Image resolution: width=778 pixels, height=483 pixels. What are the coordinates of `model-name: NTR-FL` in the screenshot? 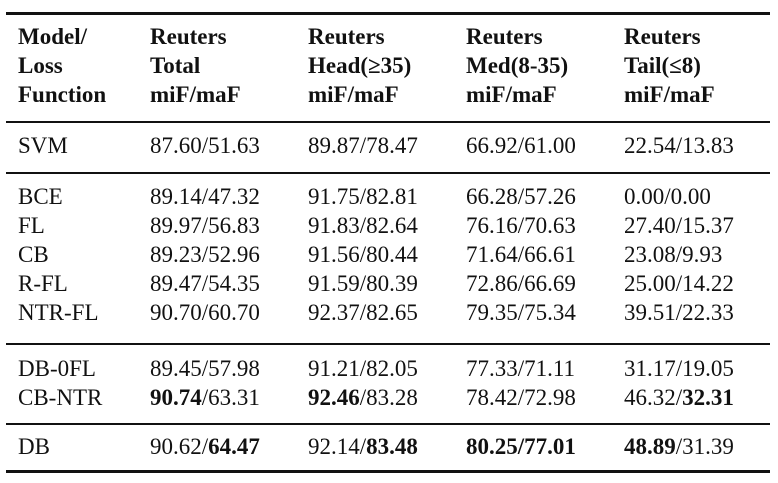 It's located at (58, 312).